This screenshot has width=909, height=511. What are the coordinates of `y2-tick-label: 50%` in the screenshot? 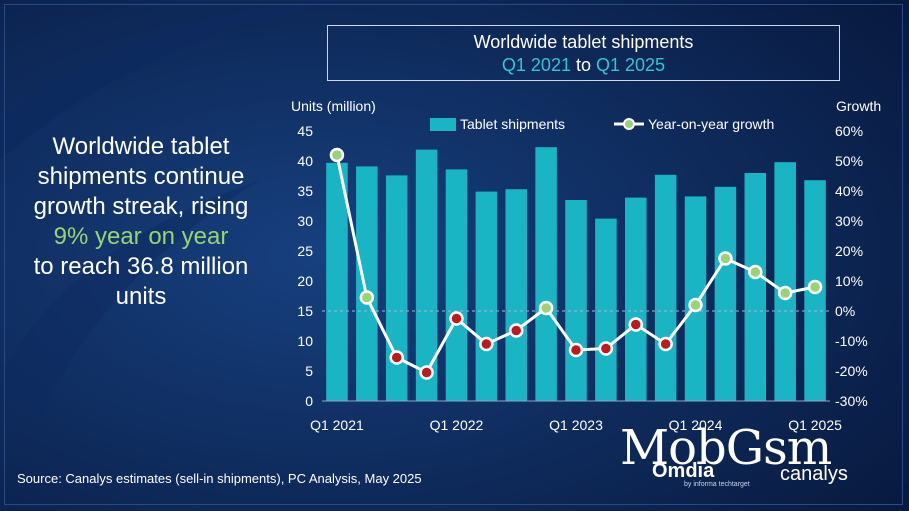 It's located at (849, 161).